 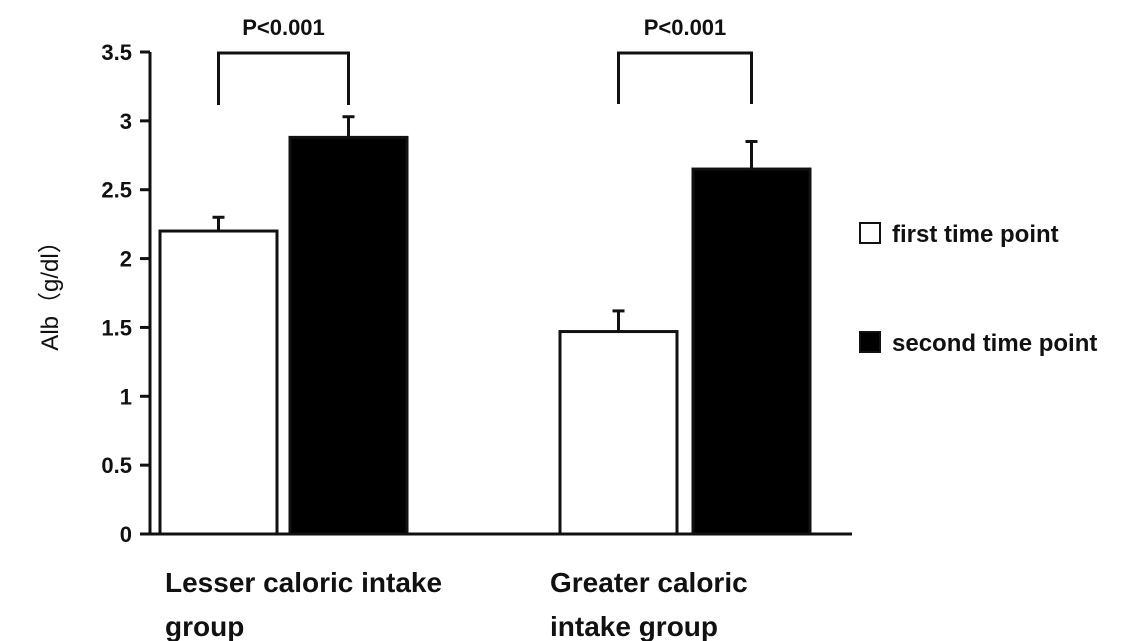 I want to click on bar-first-cat0, so click(x=218, y=382).